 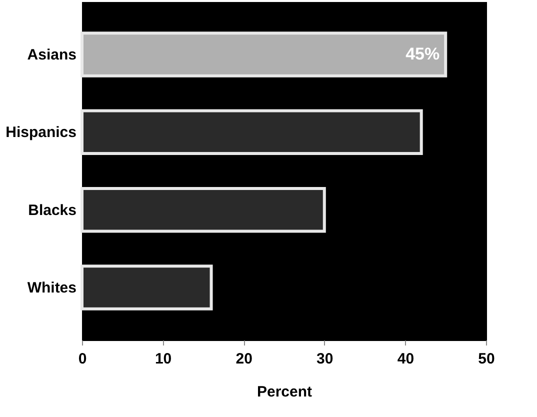 I want to click on x-tick-label: 0, so click(x=82, y=359).